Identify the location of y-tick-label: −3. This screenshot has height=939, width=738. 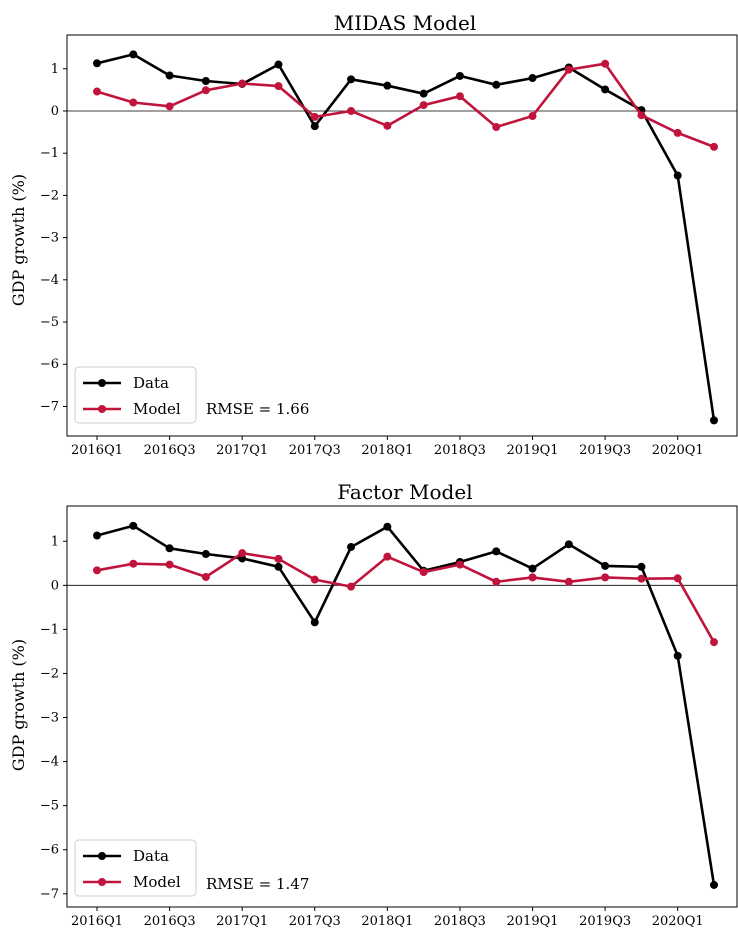
(49, 238).